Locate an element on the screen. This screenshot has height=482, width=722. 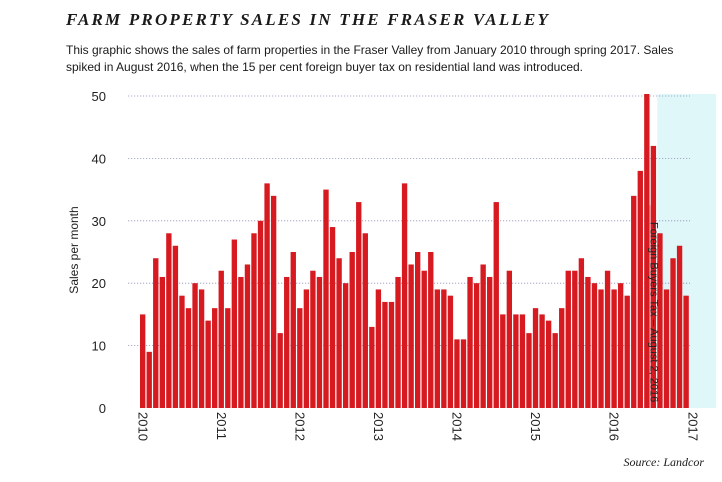
y-tick-label: 10 is located at coordinates (99, 346).